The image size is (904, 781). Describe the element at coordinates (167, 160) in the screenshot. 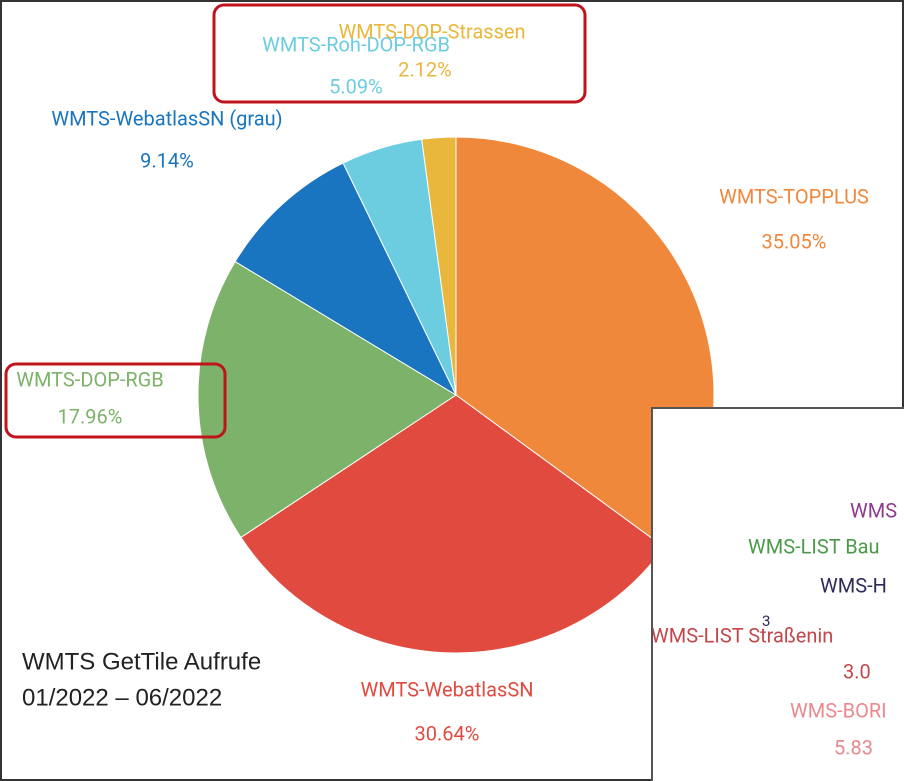

I see `slice-value: 9.14%` at that location.